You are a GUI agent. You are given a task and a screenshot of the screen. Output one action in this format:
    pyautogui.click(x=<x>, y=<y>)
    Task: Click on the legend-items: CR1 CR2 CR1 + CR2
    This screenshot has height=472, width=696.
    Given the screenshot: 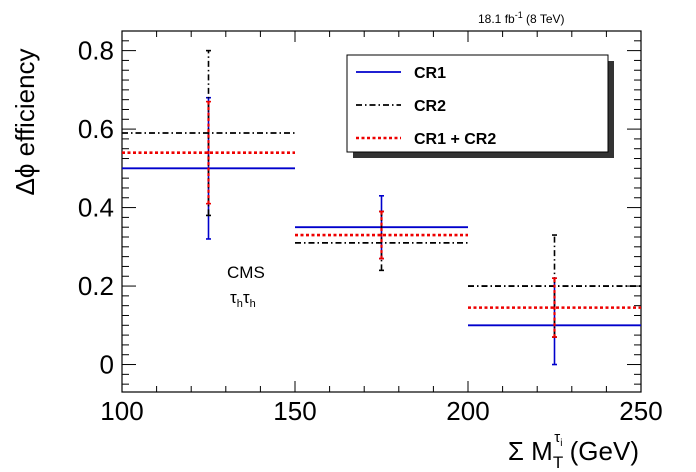 What is the action you would take?
    pyautogui.click(x=426, y=106)
    